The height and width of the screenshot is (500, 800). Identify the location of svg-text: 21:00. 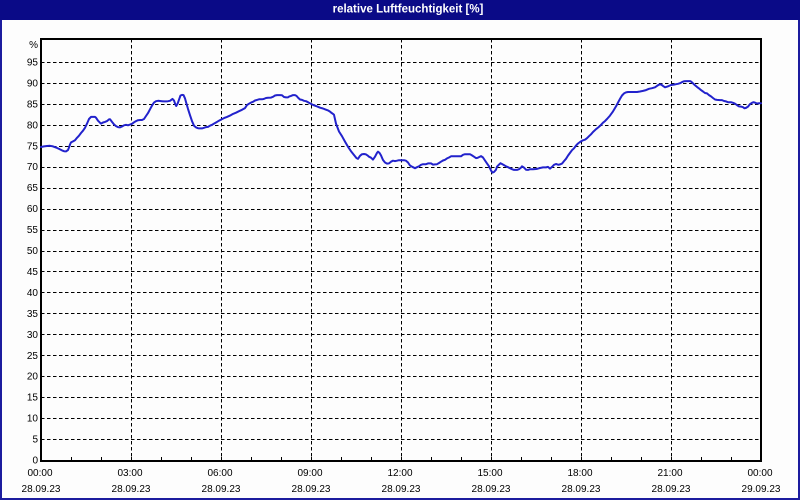
(669, 473).